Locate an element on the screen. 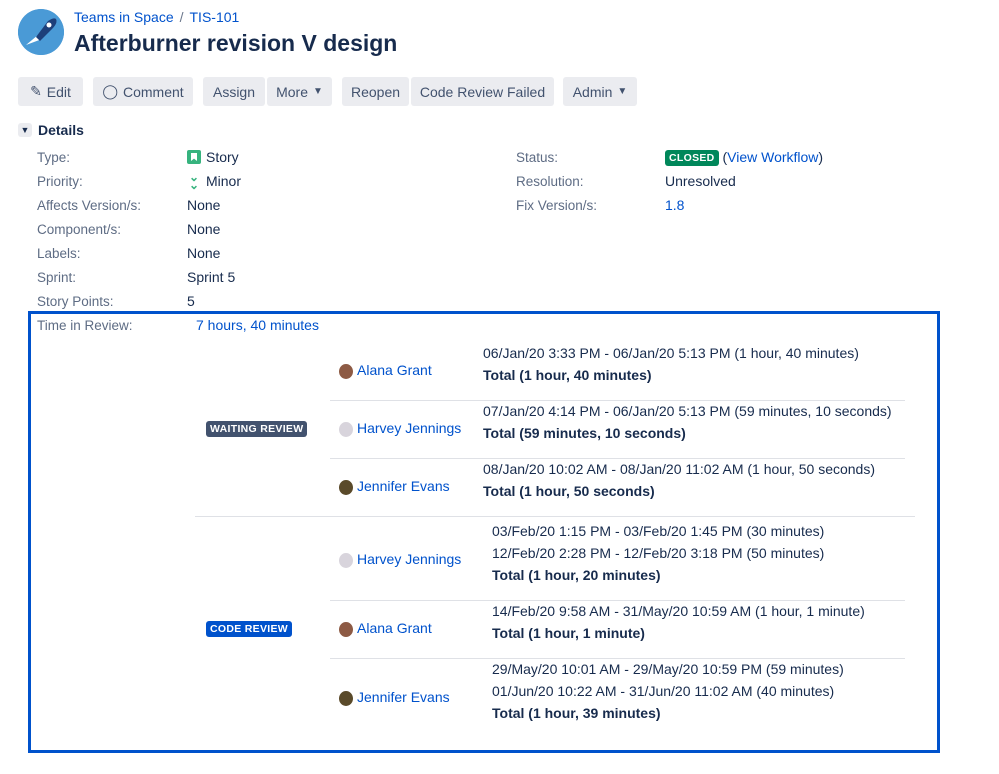 The height and width of the screenshot is (774, 999). field-label: Labels: is located at coordinates (59, 253).